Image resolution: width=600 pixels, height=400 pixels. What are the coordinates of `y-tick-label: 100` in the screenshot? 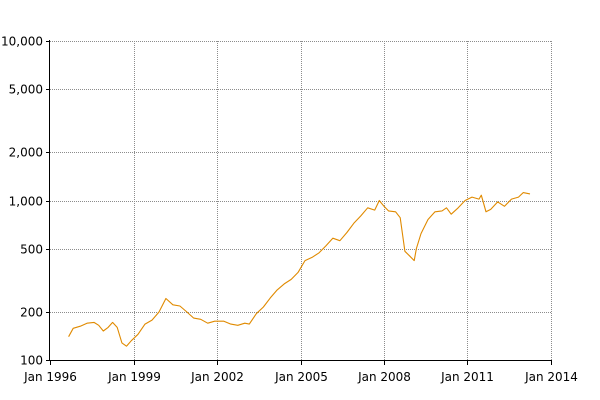 It's located at (31, 361).